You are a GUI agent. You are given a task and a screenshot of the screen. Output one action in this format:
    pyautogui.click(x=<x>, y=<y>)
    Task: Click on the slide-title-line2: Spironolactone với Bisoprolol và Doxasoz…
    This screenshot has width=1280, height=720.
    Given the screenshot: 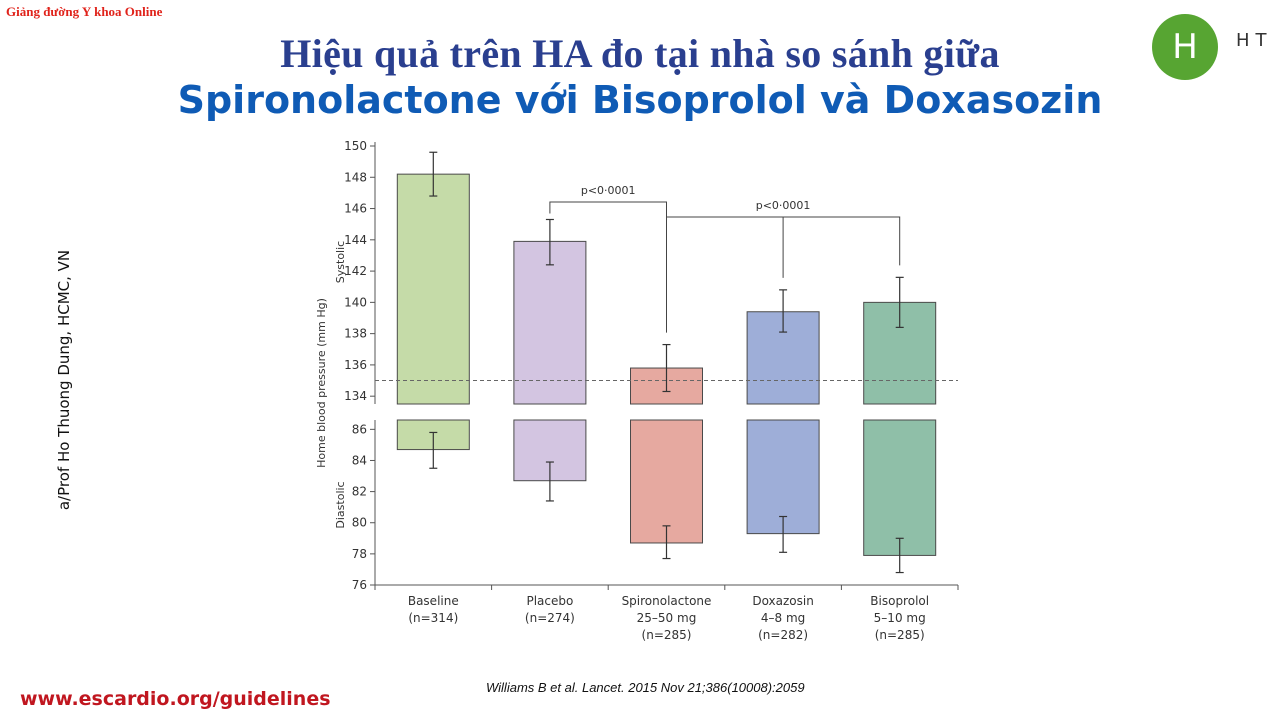 What is the action you would take?
    pyautogui.click(x=640, y=100)
    